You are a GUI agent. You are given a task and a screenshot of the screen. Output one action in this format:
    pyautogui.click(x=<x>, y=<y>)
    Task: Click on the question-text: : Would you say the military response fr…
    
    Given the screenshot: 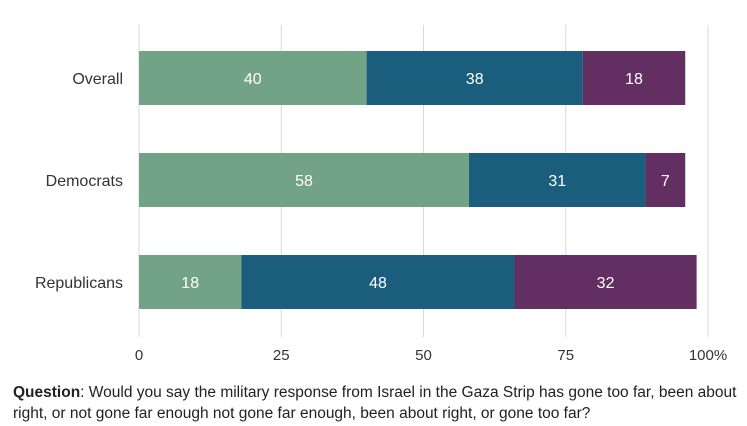 What is the action you would take?
    pyautogui.click(x=375, y=403)
    